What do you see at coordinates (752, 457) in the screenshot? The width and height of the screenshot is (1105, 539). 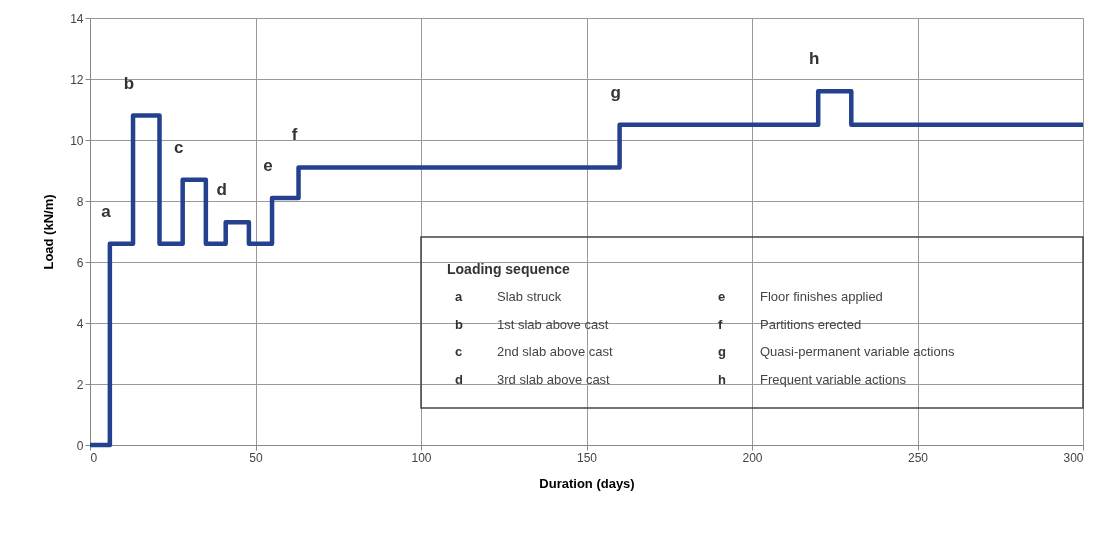 I see `x-tick-label: 200` at bounding box center [752, 457].